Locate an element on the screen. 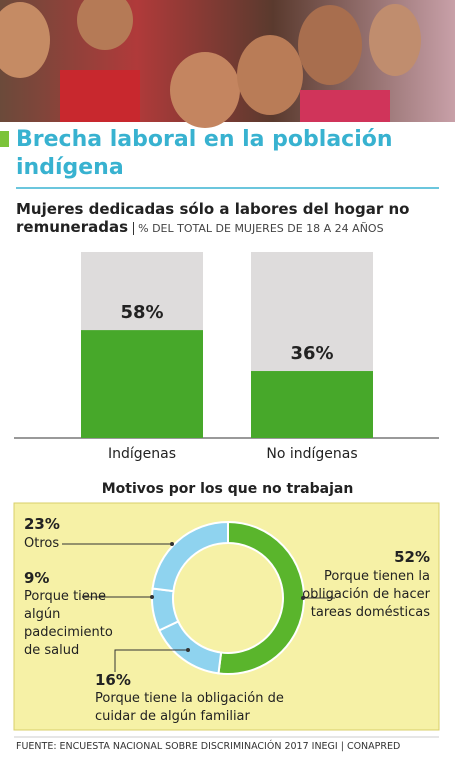  value-label: 58% is located at coordinates (141, 312).